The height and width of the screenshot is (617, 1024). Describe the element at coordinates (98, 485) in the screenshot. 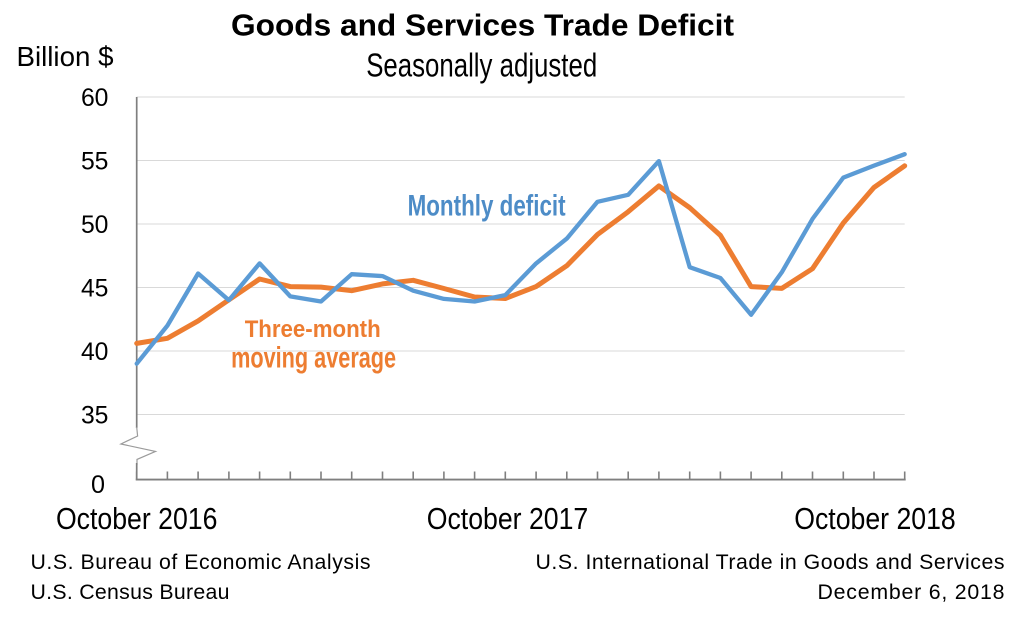

I see `svg-text: 0` at that location.